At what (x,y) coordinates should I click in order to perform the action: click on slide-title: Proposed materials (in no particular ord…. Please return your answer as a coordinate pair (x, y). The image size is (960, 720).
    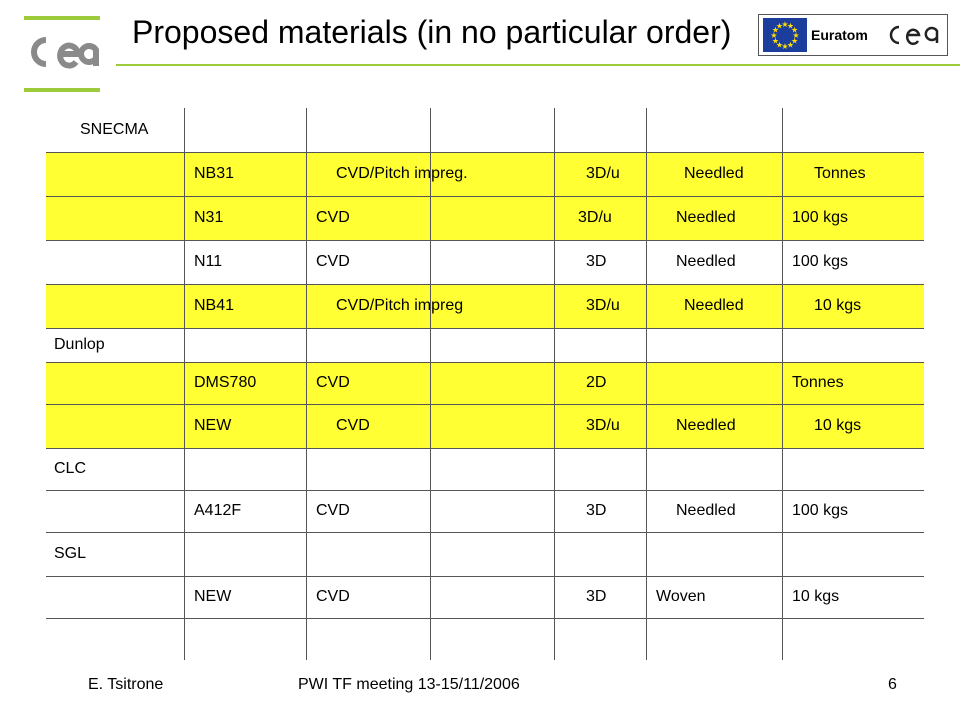
    Looking at the image, I should click on (432, 32).